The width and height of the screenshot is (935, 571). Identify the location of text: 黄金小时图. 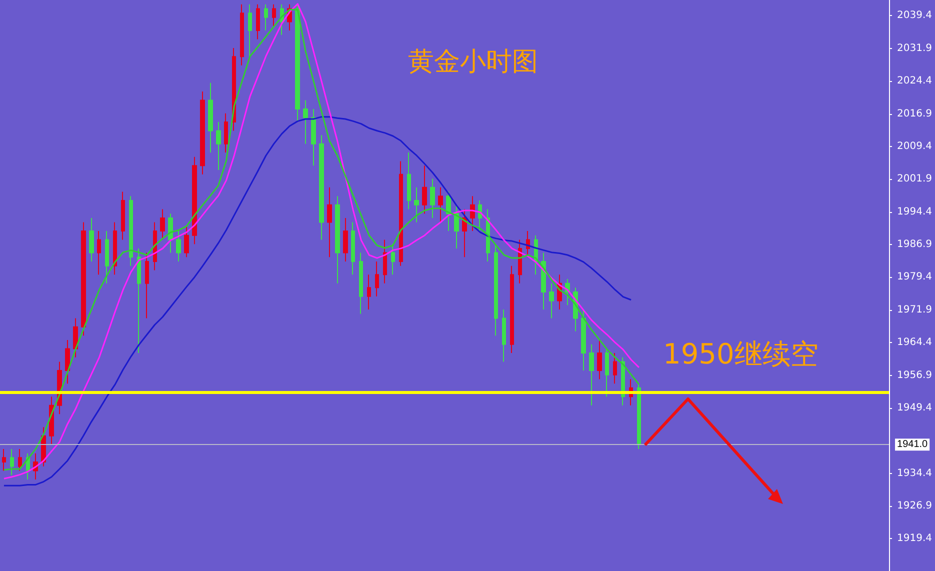
(473, 62).